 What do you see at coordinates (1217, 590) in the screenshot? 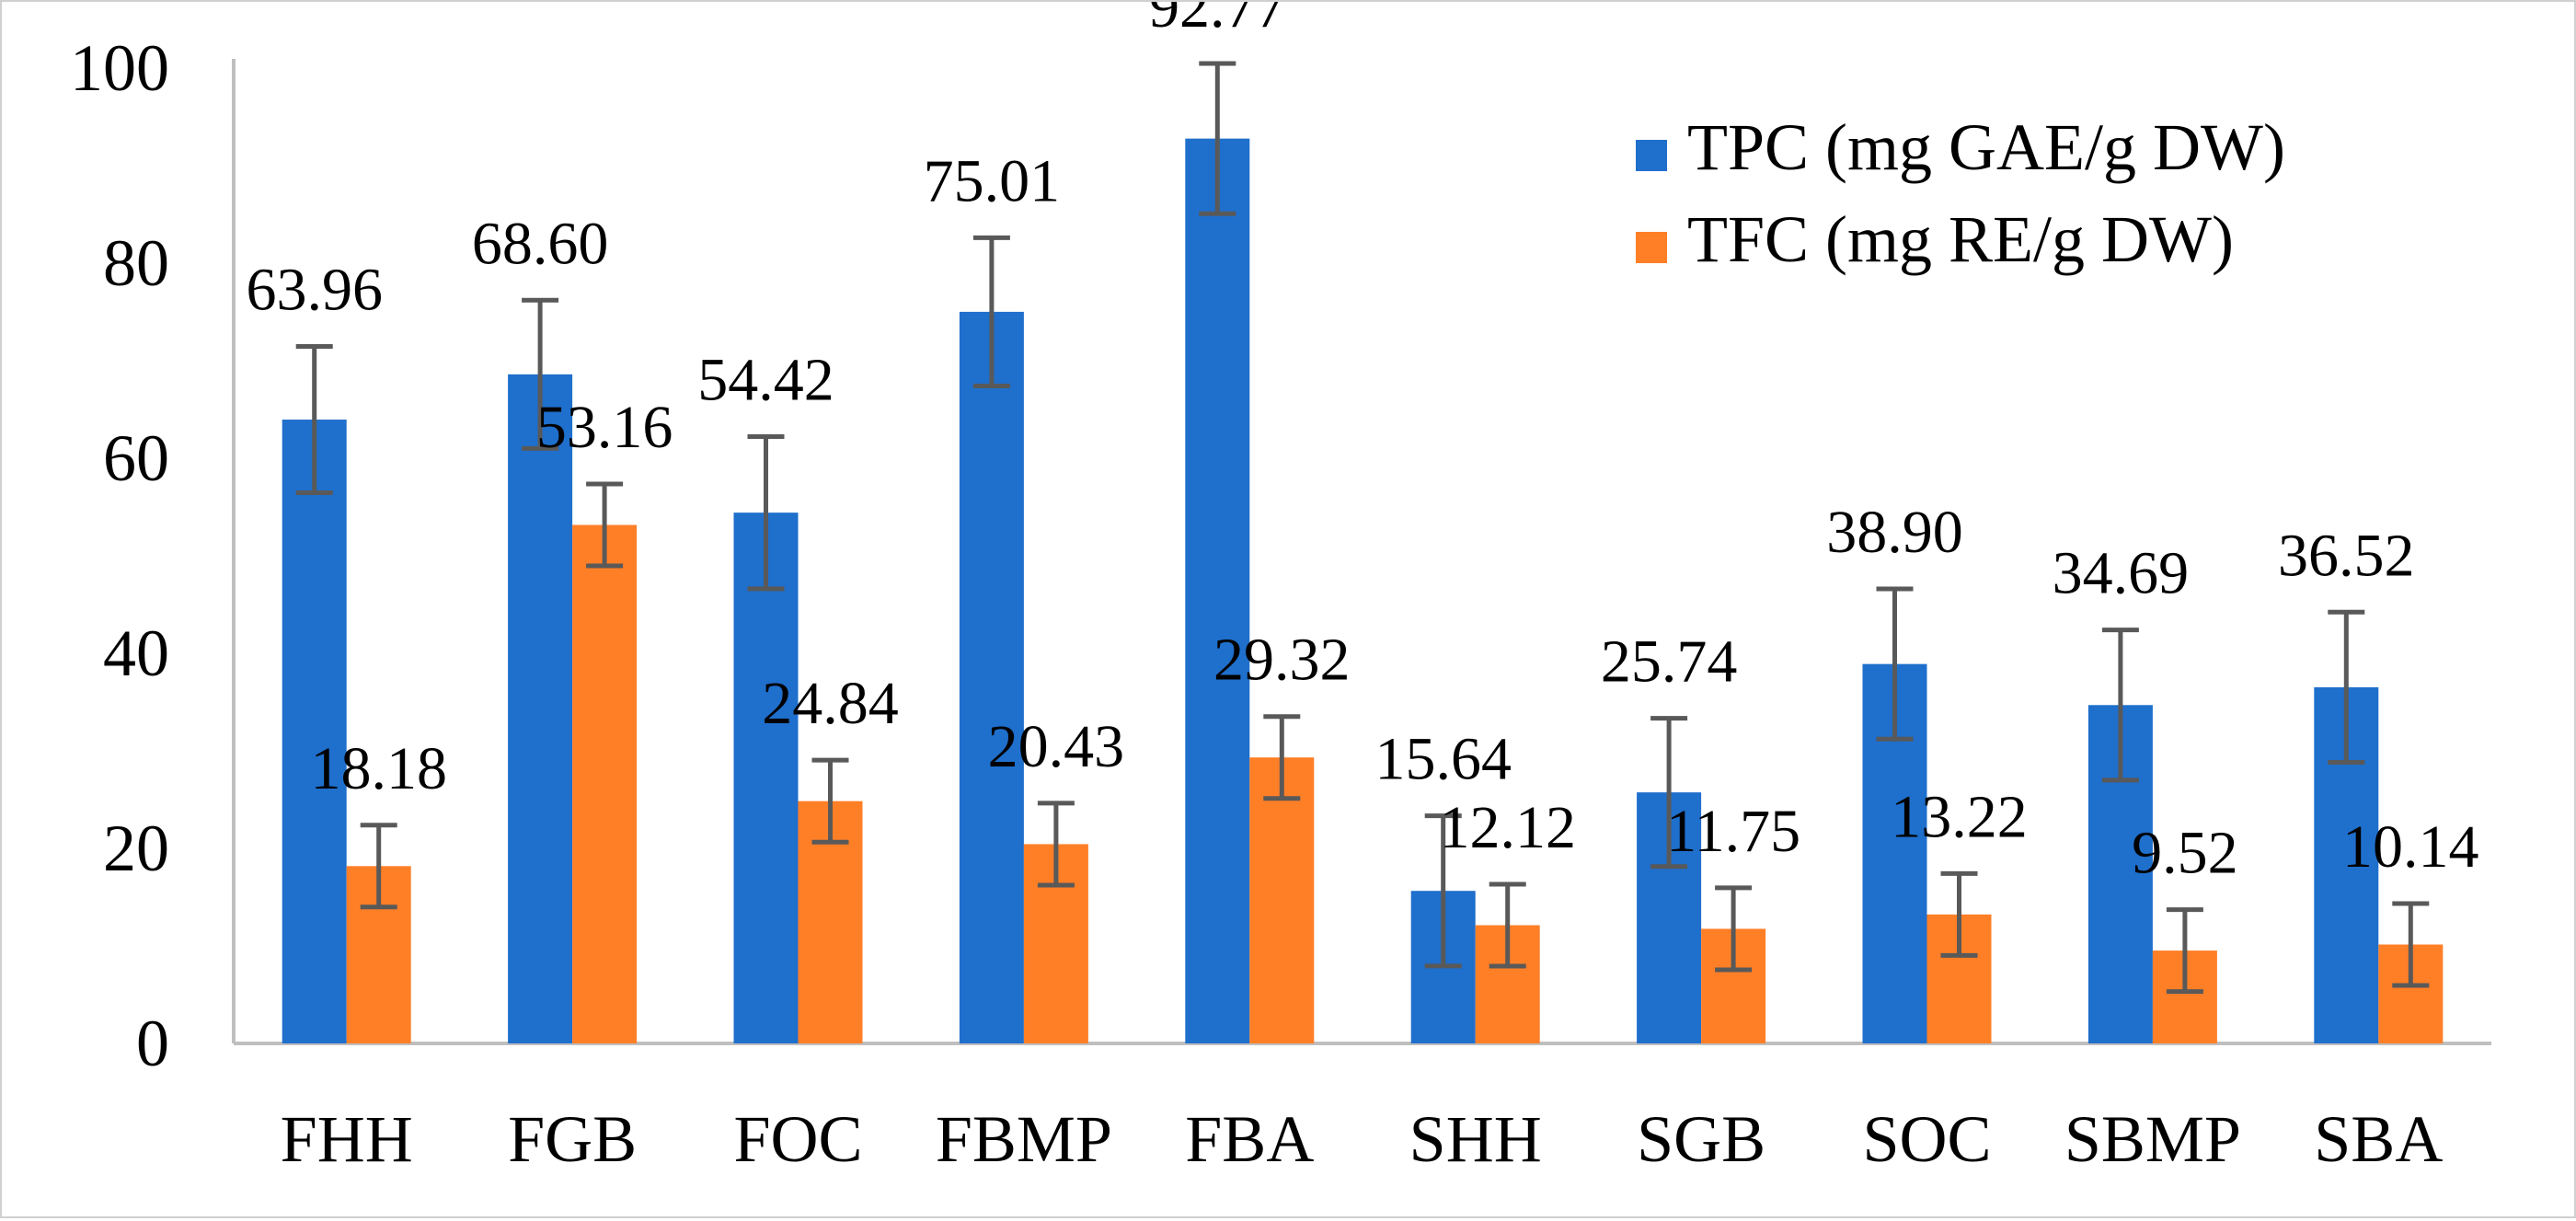
I see `bar-tpc-fba` at bounding box center [1217, 590].